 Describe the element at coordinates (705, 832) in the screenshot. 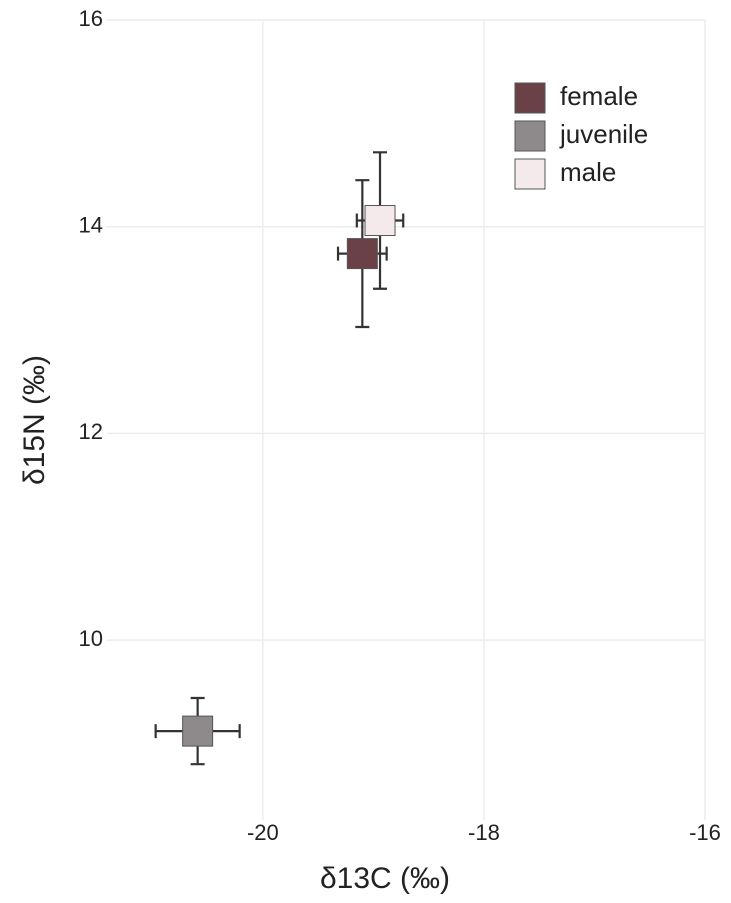

I see `x-tick-label: -16` at that location.